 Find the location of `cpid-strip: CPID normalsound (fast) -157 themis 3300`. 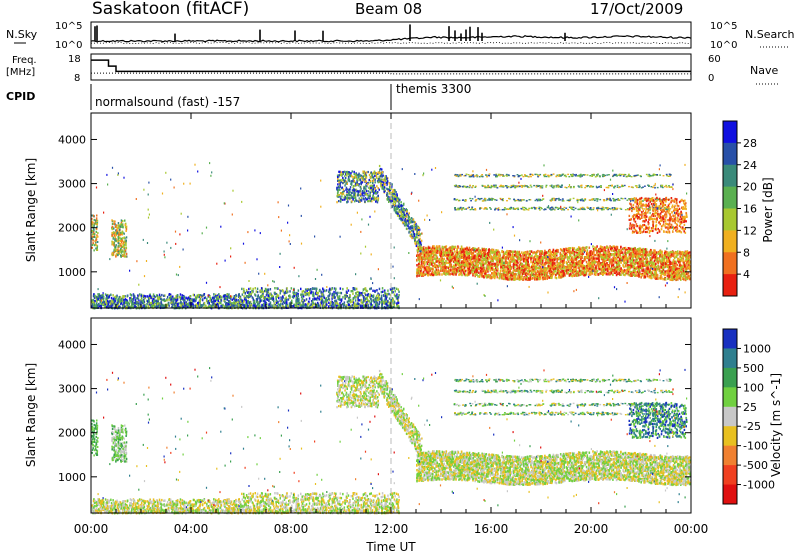

cpid-strip: CPID normalsound (fast) -157 themis 3300 is located at coordinates (238, 96).